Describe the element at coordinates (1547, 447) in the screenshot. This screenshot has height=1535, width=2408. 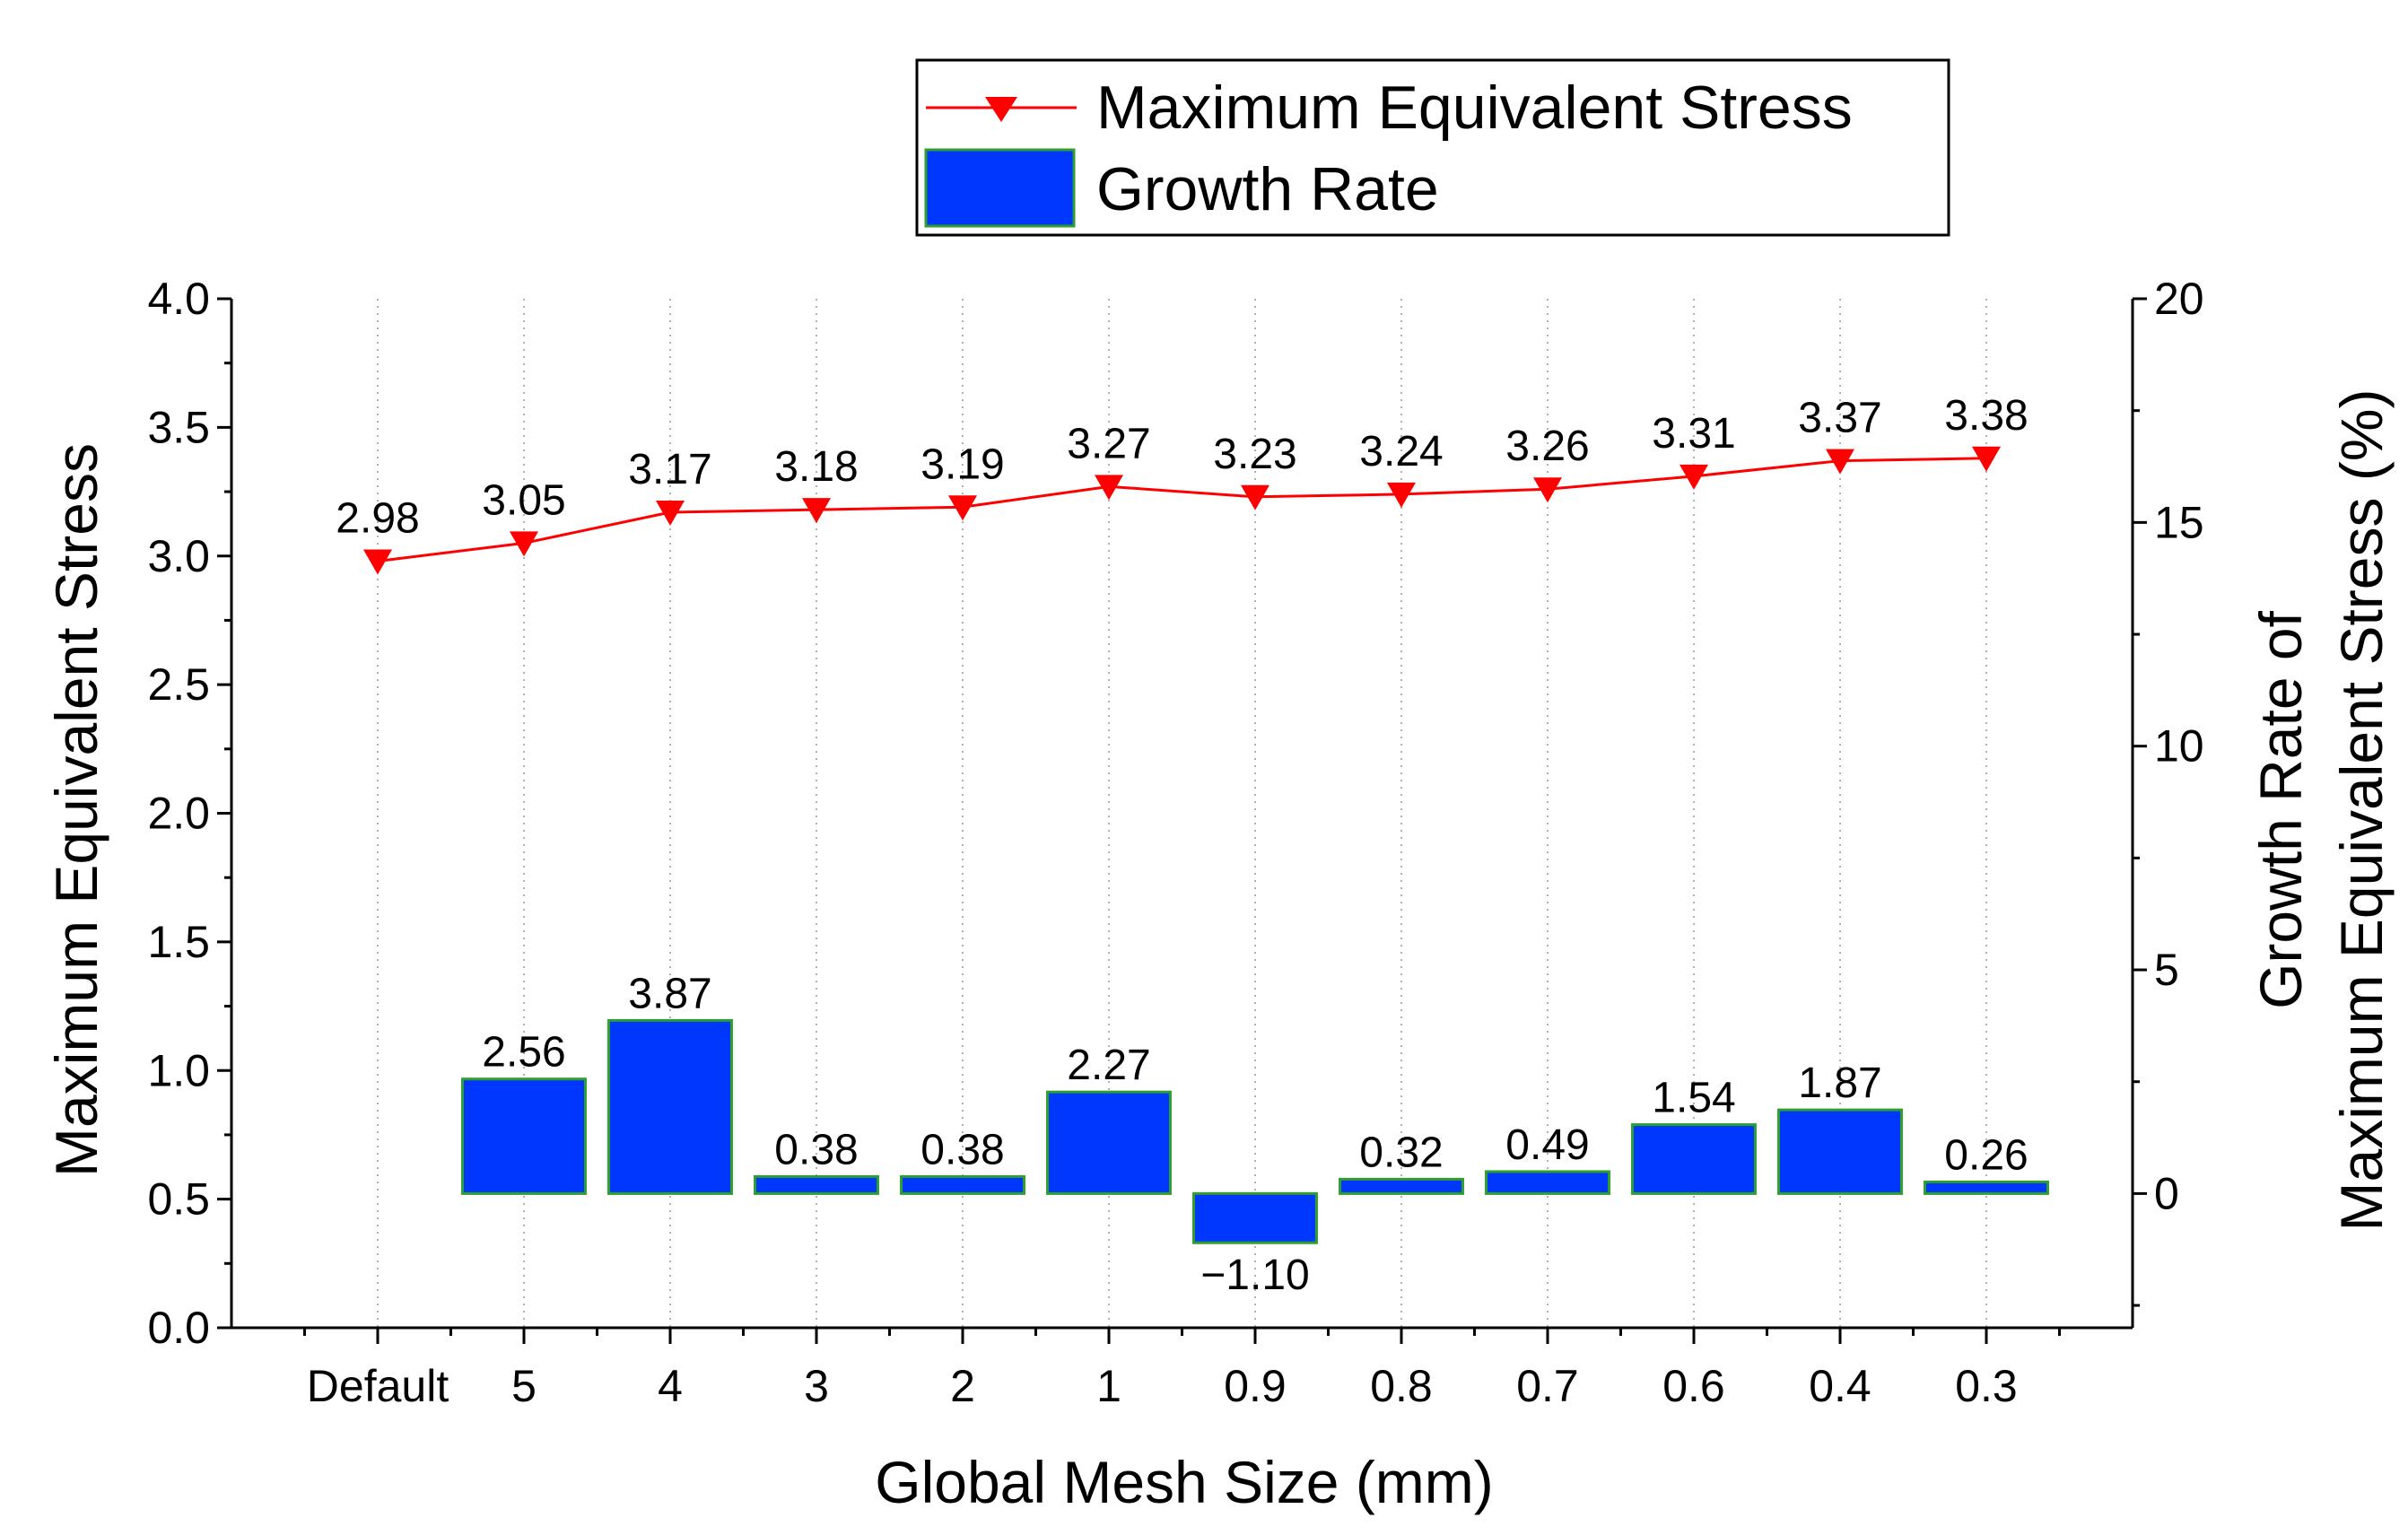
I see `stress-value-label: 3.26` at that location.